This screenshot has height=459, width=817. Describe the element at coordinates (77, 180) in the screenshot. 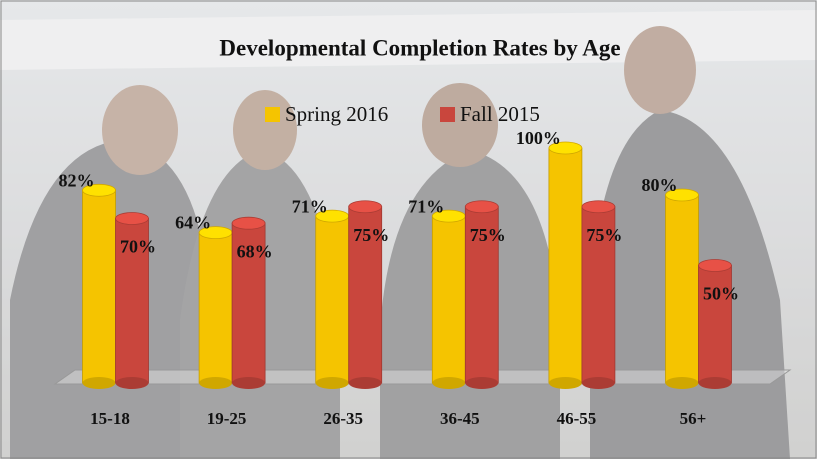

I see `value-label: 82%` at that location.